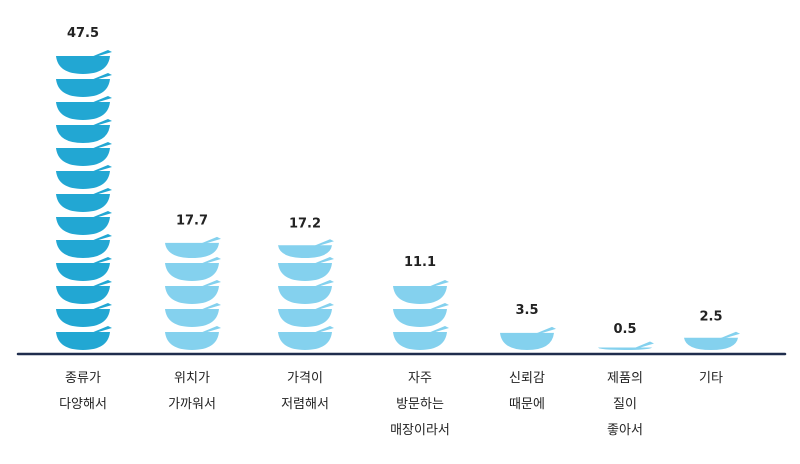 The width and height of the screenshot is (800, 464). I want to click on value-label: 17.2, so click(305, 224).